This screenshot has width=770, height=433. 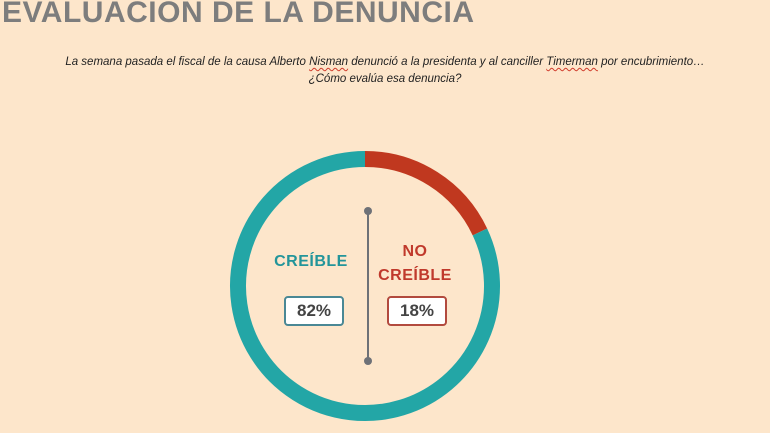 What do you see at coordinates (314, 311) in the screenshot?
I see `value-label-creible: 82%` at bounding box center [314, 311].